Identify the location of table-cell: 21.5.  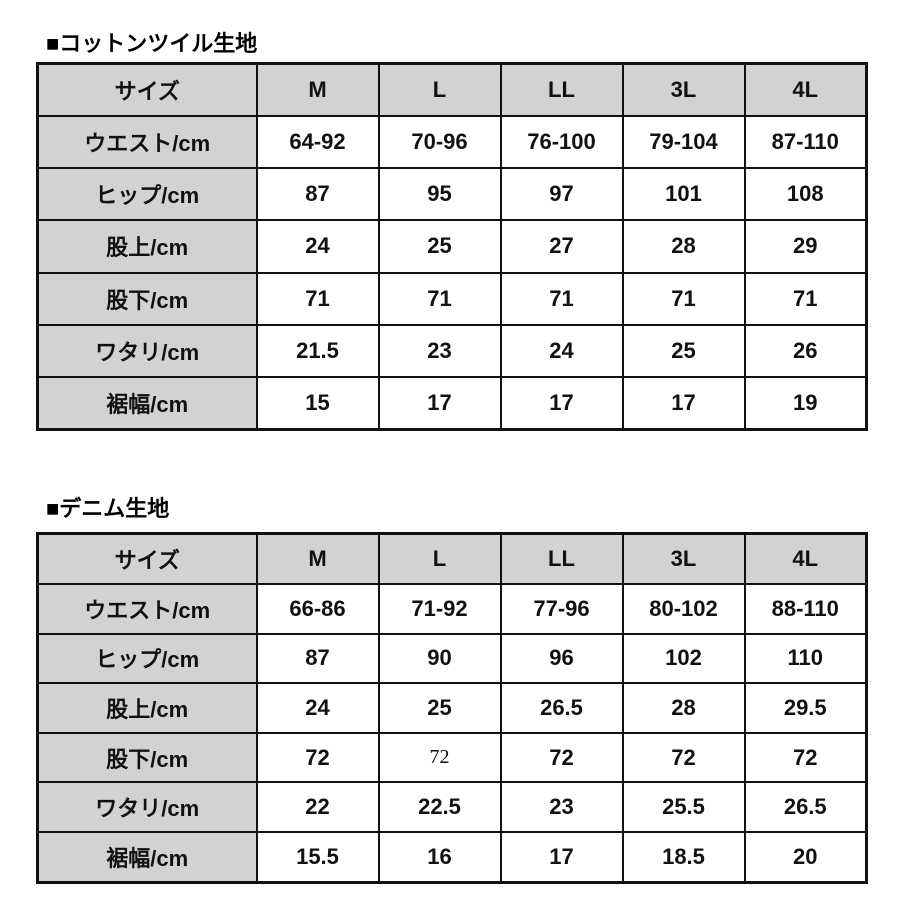
(317, 350).